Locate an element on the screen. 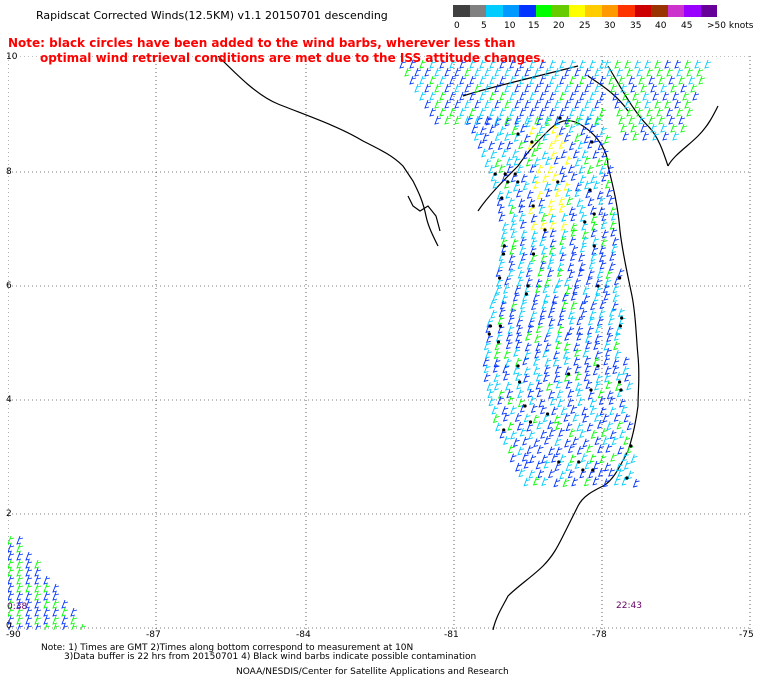  lon-label-neg75: -75 is located at coordinates (746, 635).